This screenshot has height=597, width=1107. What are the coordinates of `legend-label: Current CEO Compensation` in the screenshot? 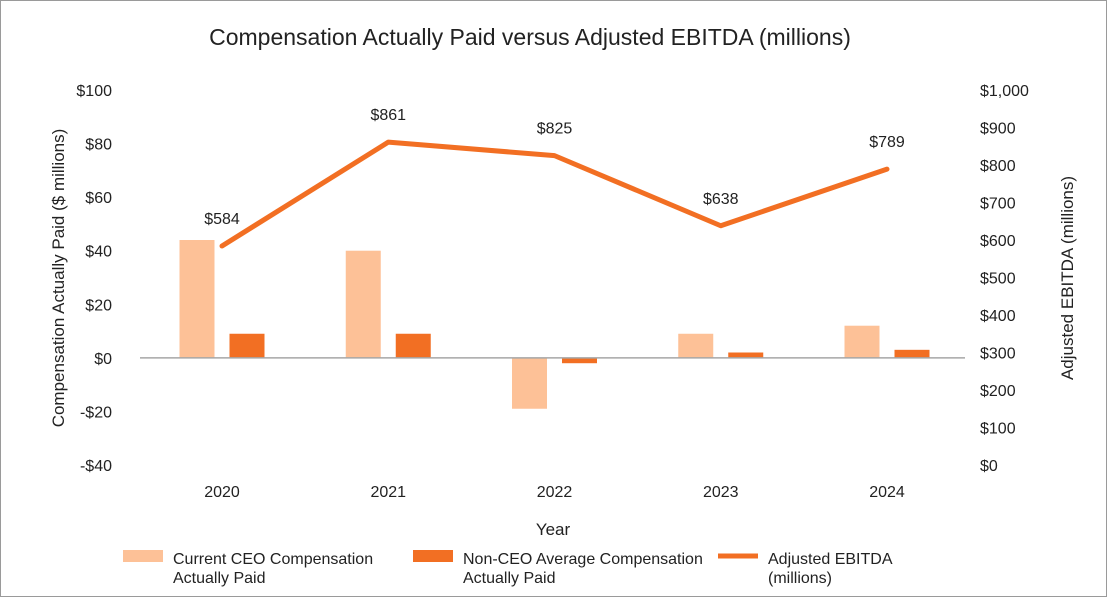 It's located at (273, 559).